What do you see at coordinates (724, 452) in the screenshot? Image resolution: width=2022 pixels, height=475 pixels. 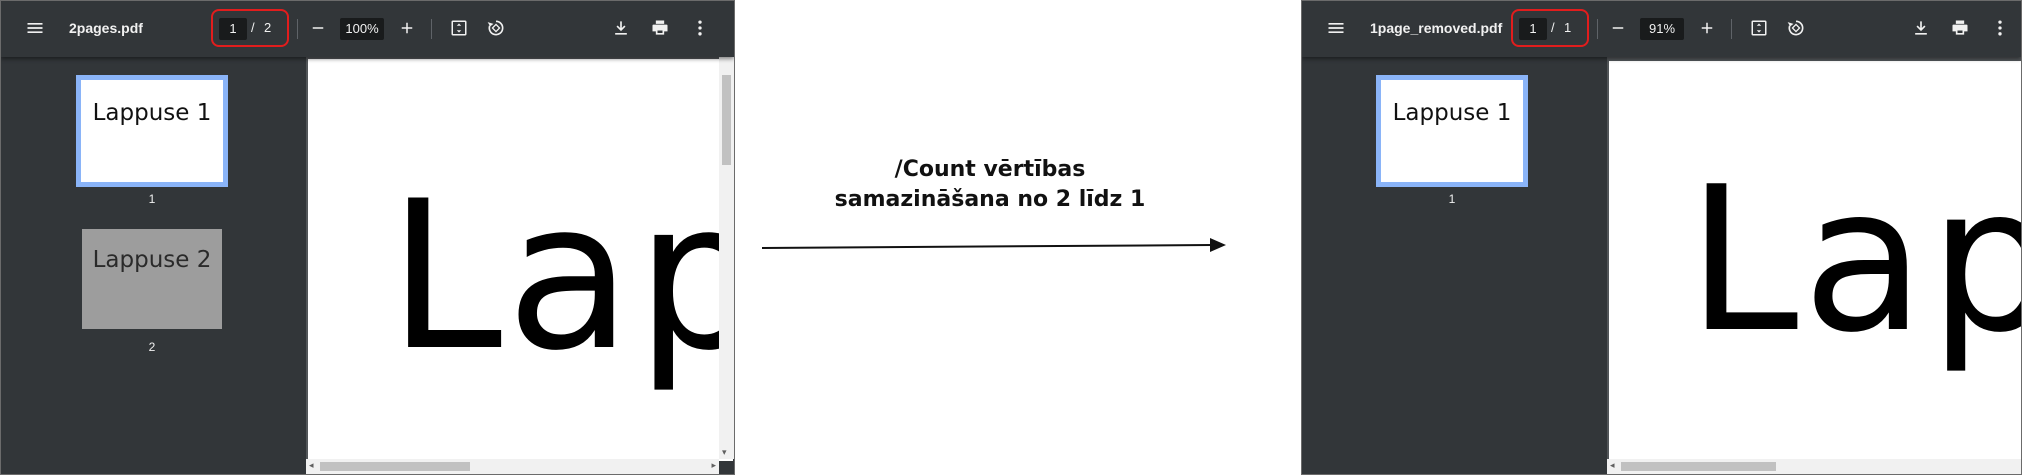 I see `scroll-down-arrow-icon: ▾` at bounding box center [724, 452].